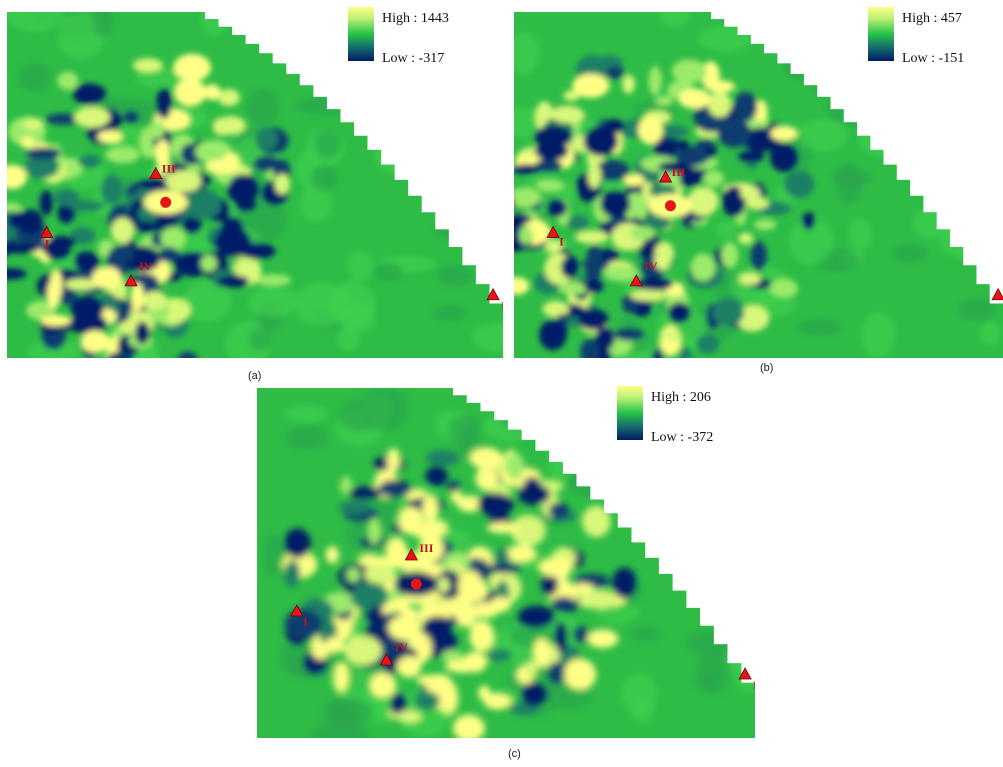 The image size is (1003, 767). What do you see at coordinates (514, 754) in the screenshot?
I see `caption-c: (c)` at bounding box center [514, 754].